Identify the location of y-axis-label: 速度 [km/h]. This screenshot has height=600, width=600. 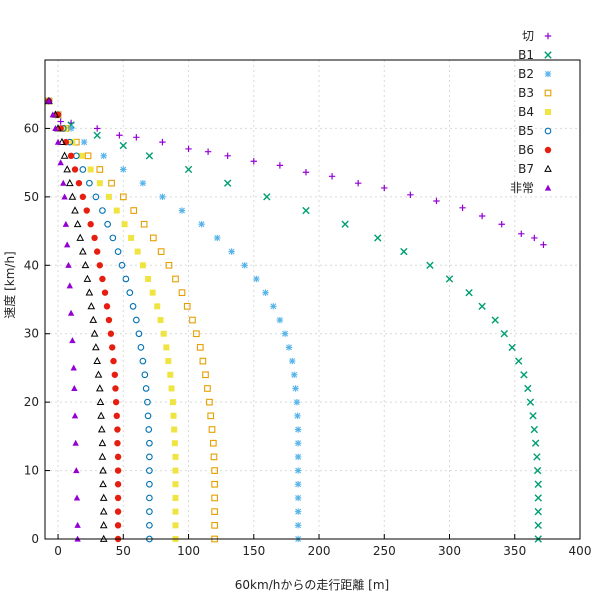
(9, 284).